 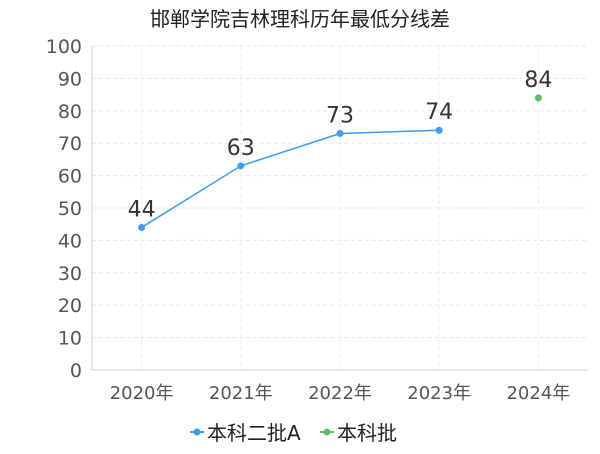 What do you see at coordinates (254, 433) in the screenshot?
I see `legend-label: 本科二批A` at bounding box center [254, 433].